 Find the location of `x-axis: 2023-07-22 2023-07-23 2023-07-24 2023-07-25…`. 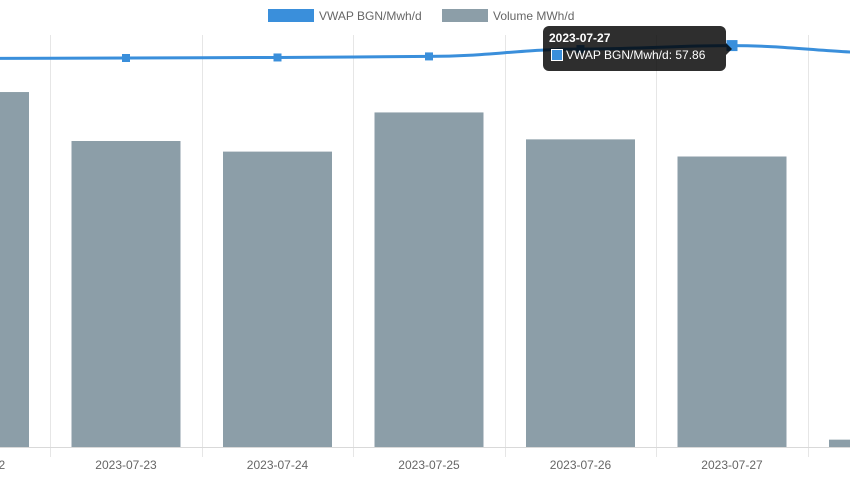

x-axis: 2023-07-22 2023-07-23 2023-07-24 2023-07-25… is located at coordinates (381, 465).